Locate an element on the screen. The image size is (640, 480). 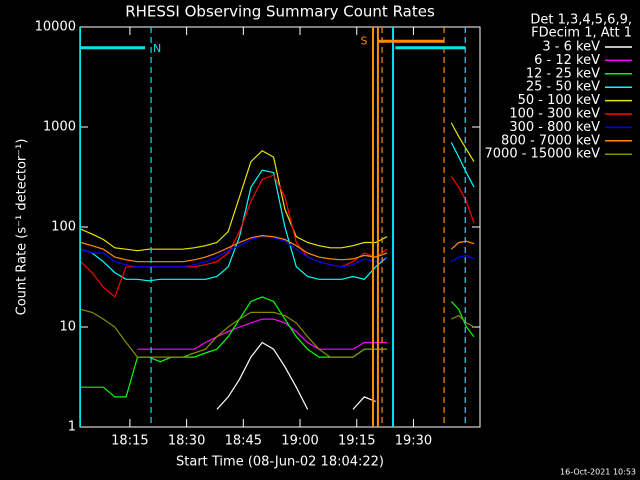
annotation: S is located at coordinates (363, 40).